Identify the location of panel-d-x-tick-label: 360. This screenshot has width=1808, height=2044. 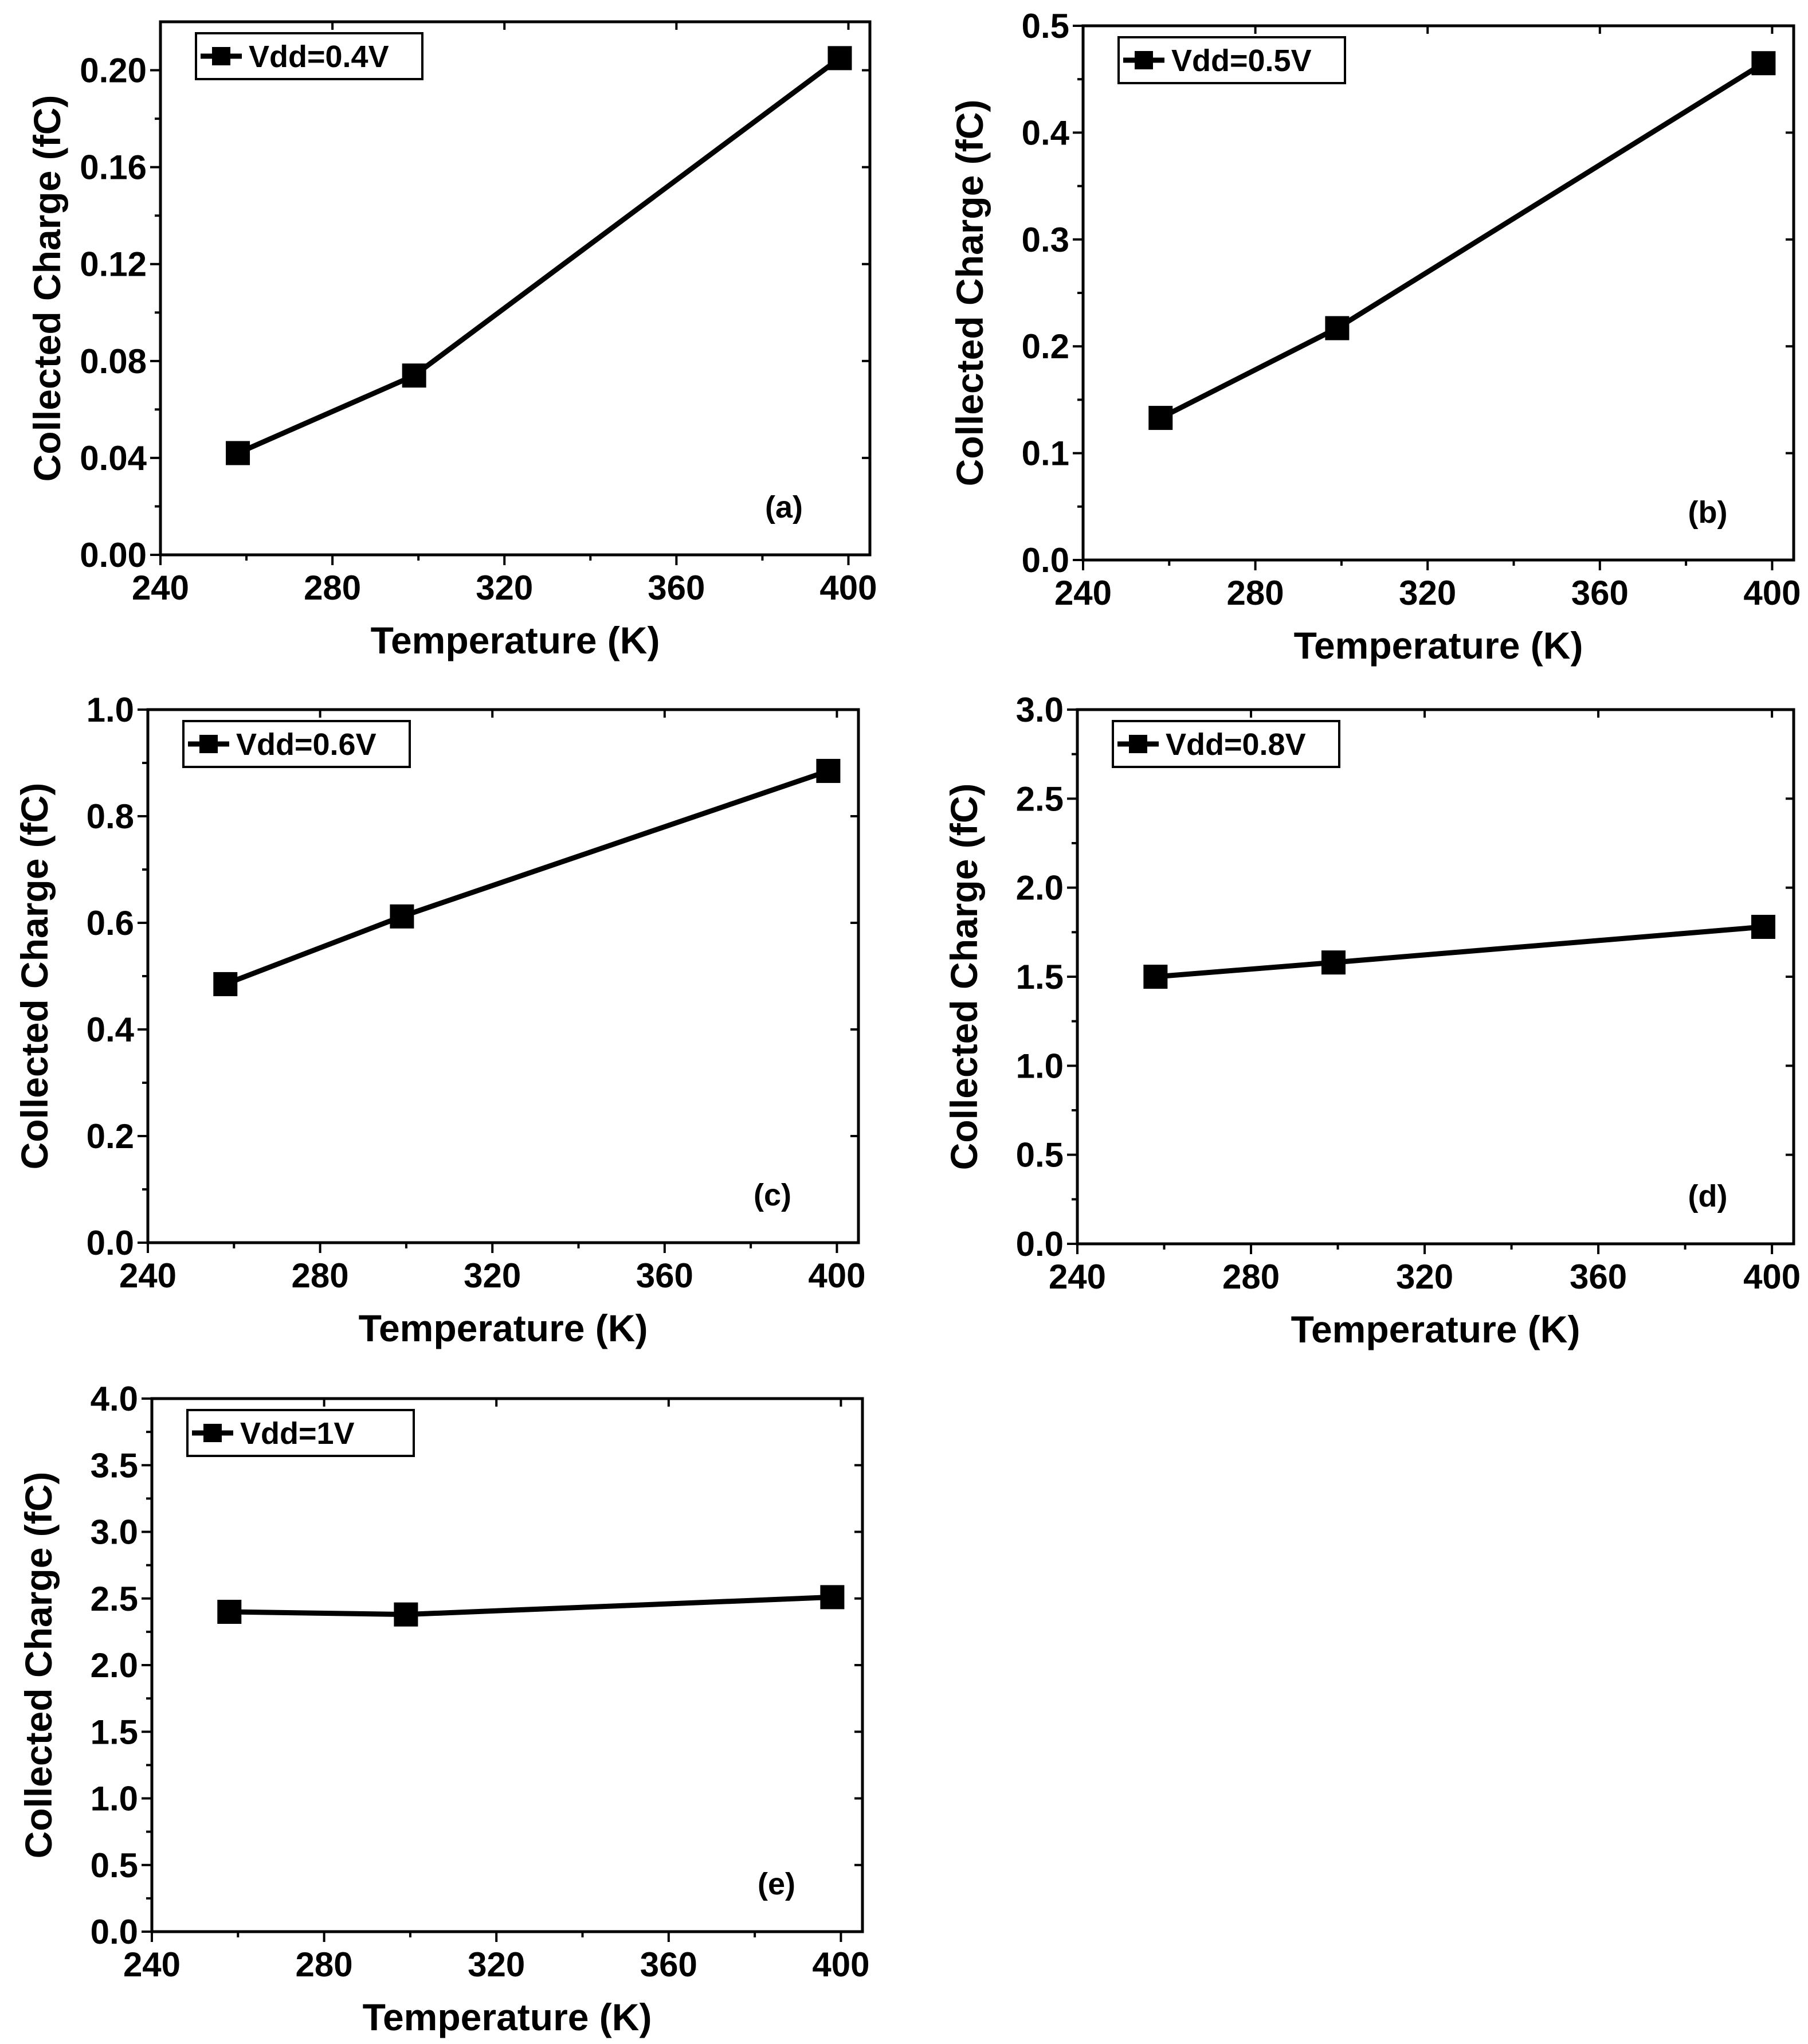
(1598, 1277).